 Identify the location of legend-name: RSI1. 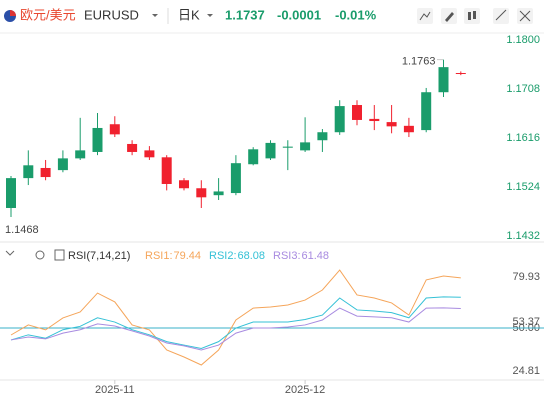
(157, 256).